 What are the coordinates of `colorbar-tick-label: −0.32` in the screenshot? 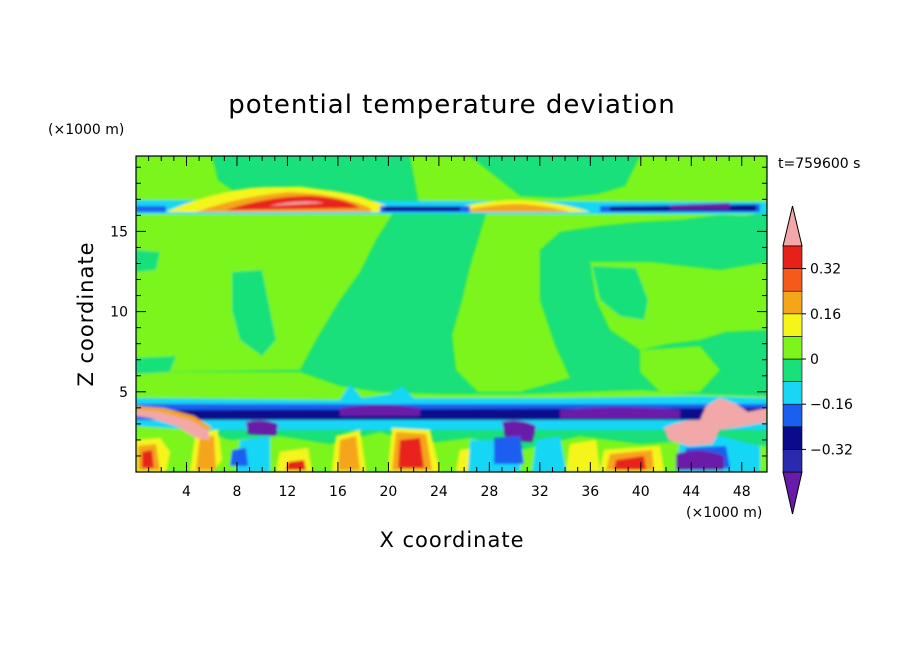 It's located at (831, 450).